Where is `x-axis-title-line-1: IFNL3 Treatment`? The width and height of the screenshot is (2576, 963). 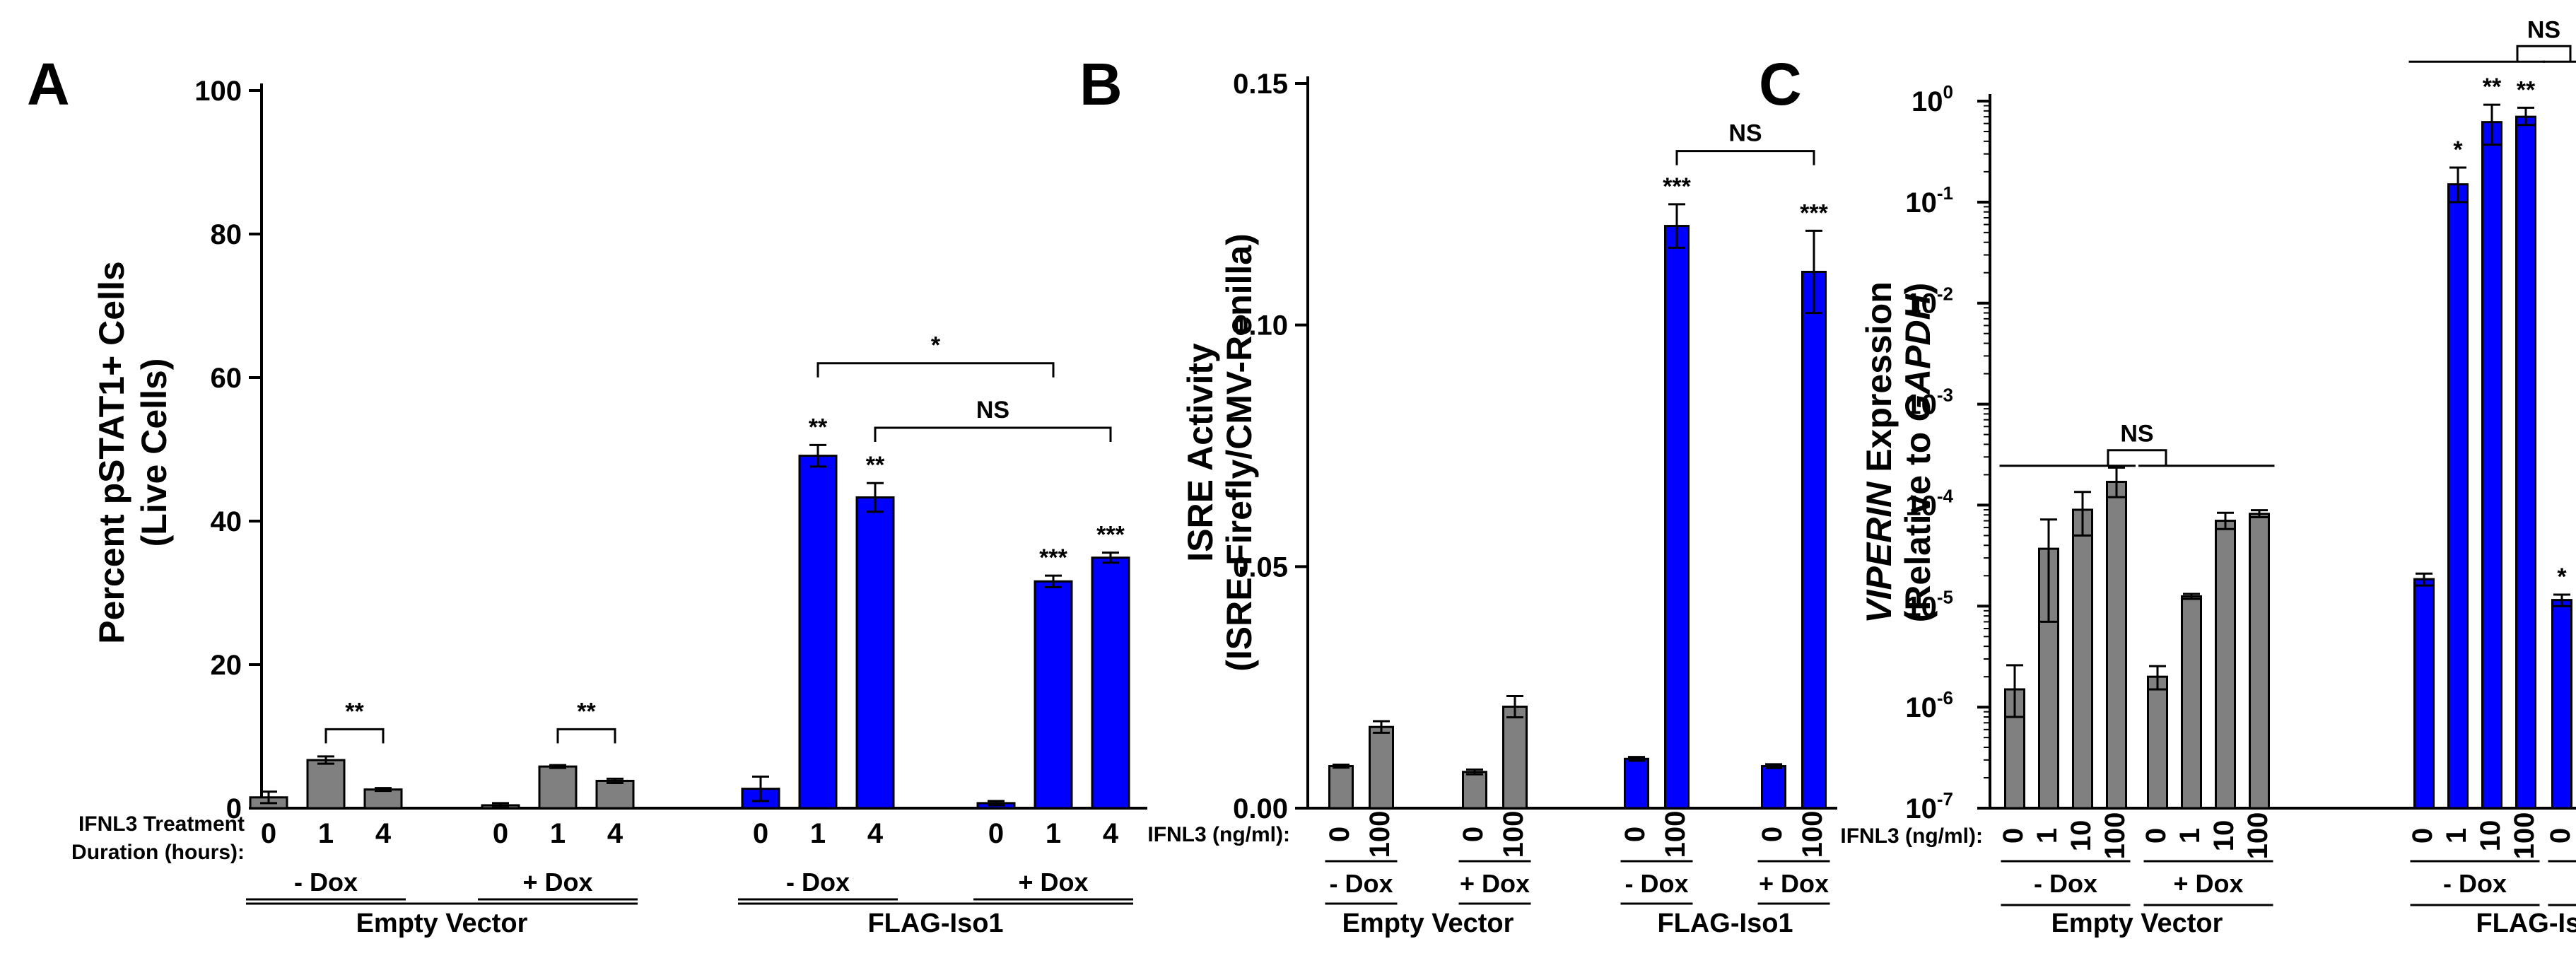 x-axis-title-line-1: IFNL3 Treatment is located at coordinates (161, 824).